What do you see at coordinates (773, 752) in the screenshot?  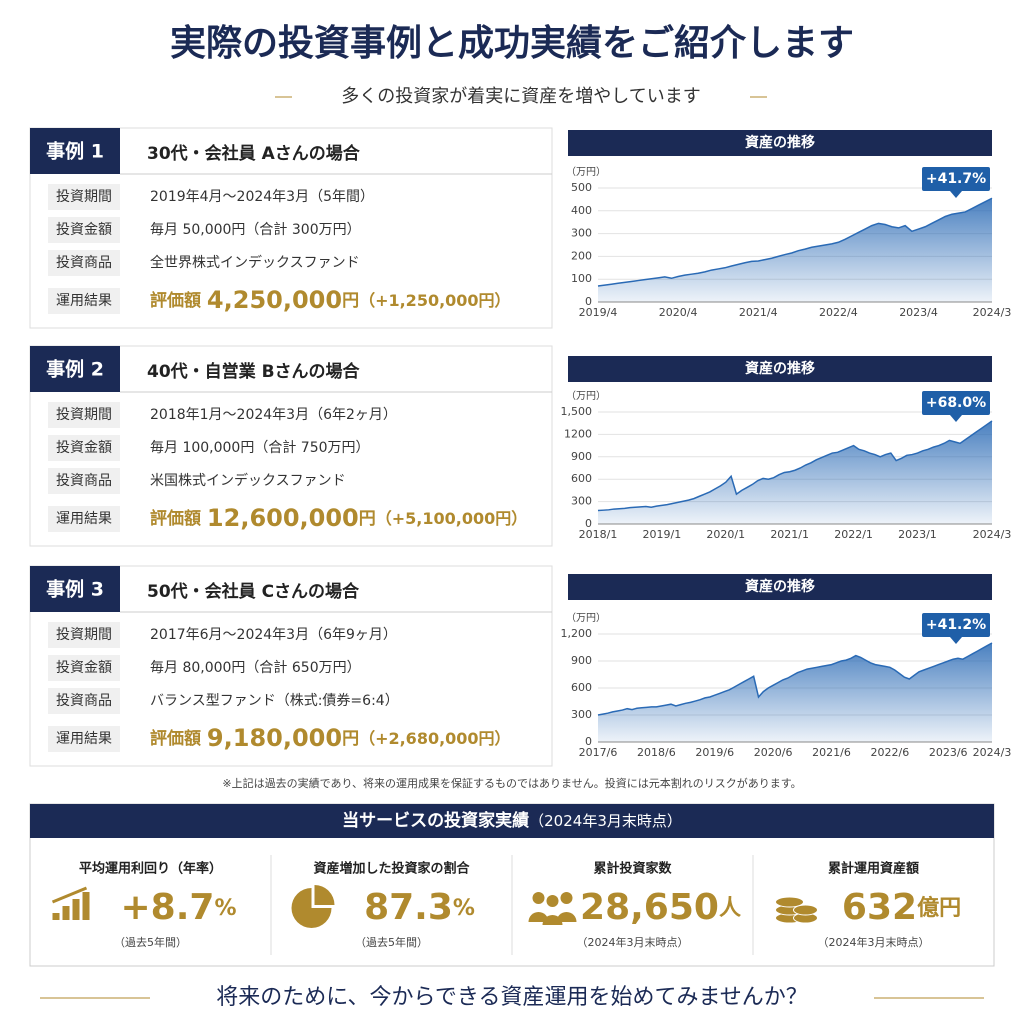 I see `x-tick-label: 2020/6` at bounding box center [773, 752].